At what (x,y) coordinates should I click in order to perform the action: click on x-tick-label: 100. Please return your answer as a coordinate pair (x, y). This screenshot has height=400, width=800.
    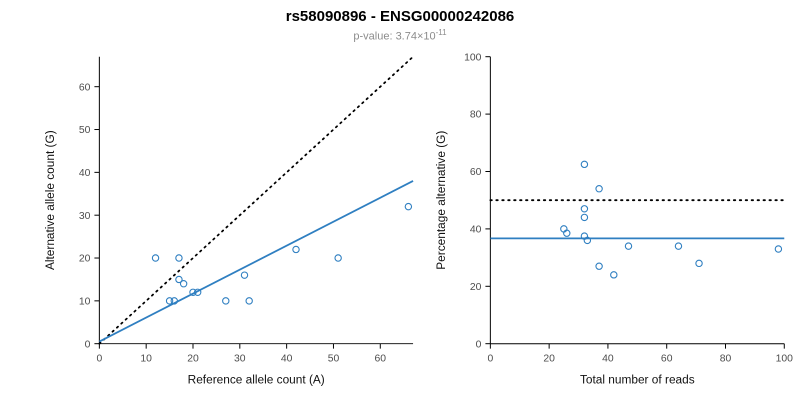
    Looking at the image, I should click on (785, 358).